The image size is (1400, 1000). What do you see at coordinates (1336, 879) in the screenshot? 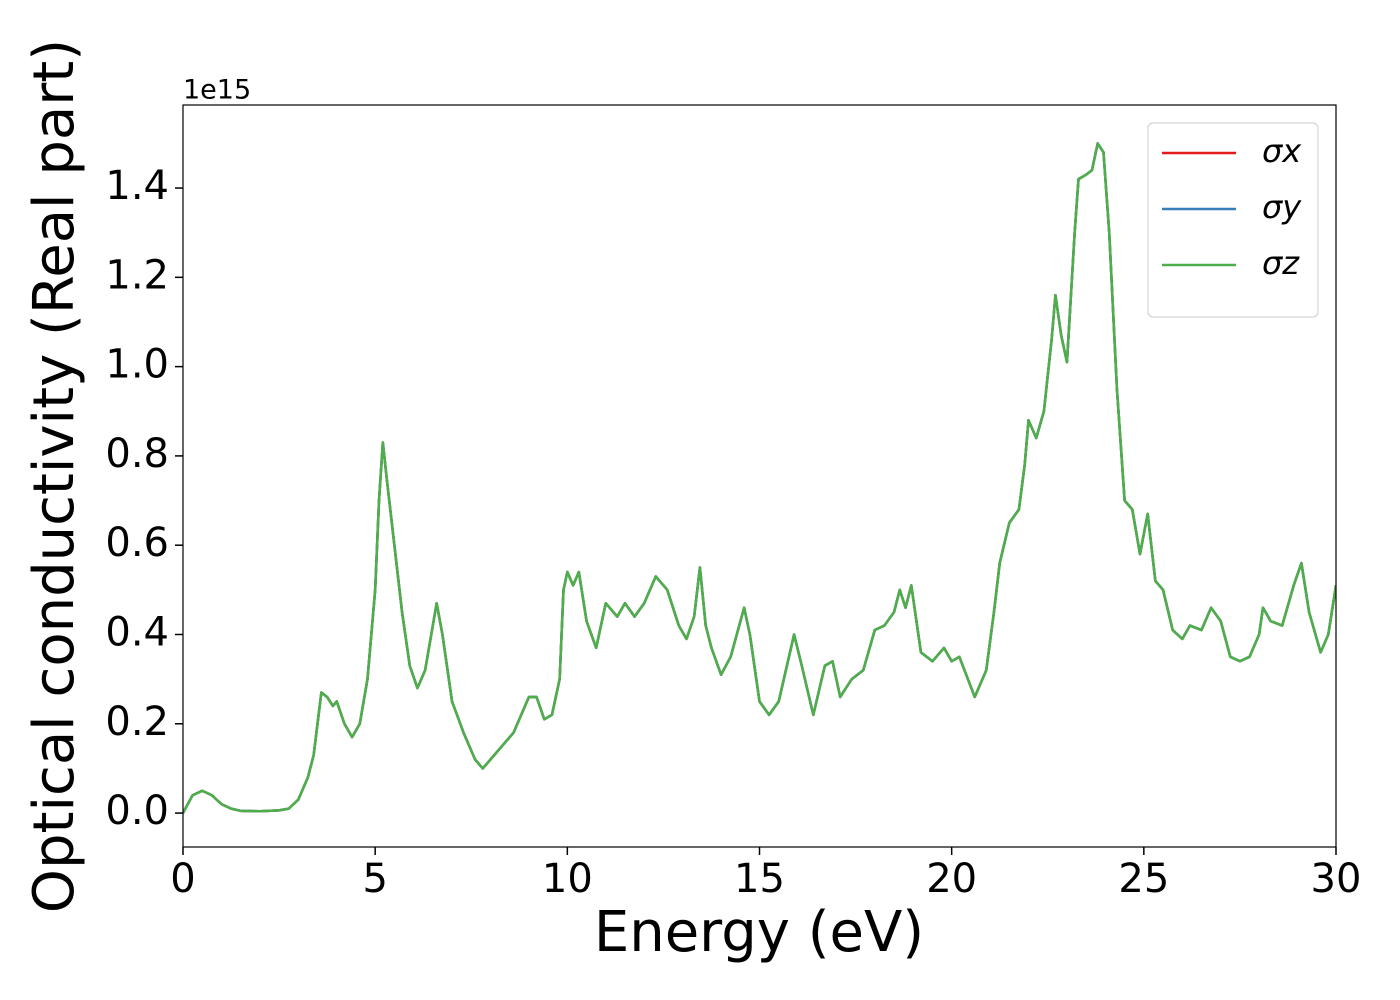
I see `x-tick-label: 30` at bounding box center [1336, 879].